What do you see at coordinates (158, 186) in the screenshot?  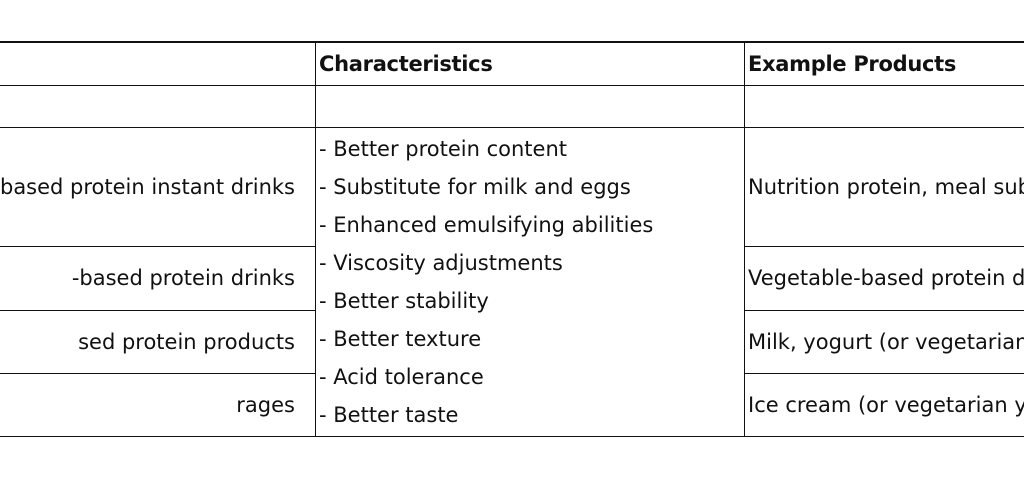 I see `product-type-cell: -based protein instant drinks` at bounding box center [158, 186].